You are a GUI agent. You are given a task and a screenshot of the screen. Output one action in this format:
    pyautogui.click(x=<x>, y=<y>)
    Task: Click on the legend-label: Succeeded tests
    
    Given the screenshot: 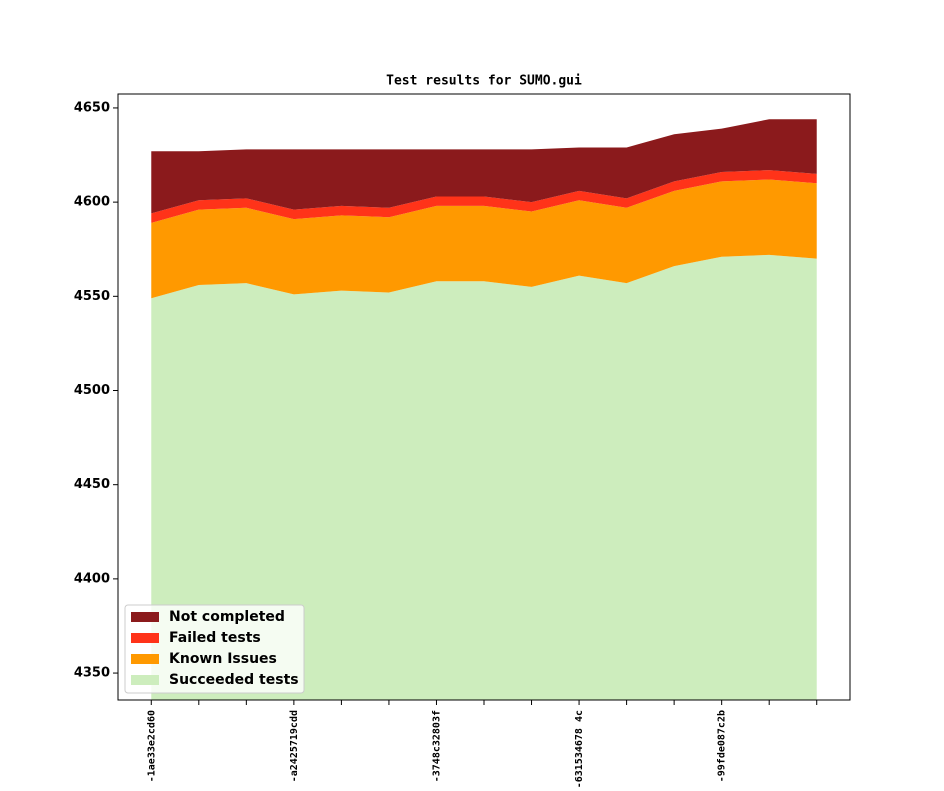 What is the action you would take?
    pyautogui.click(x=234, y=680)
    